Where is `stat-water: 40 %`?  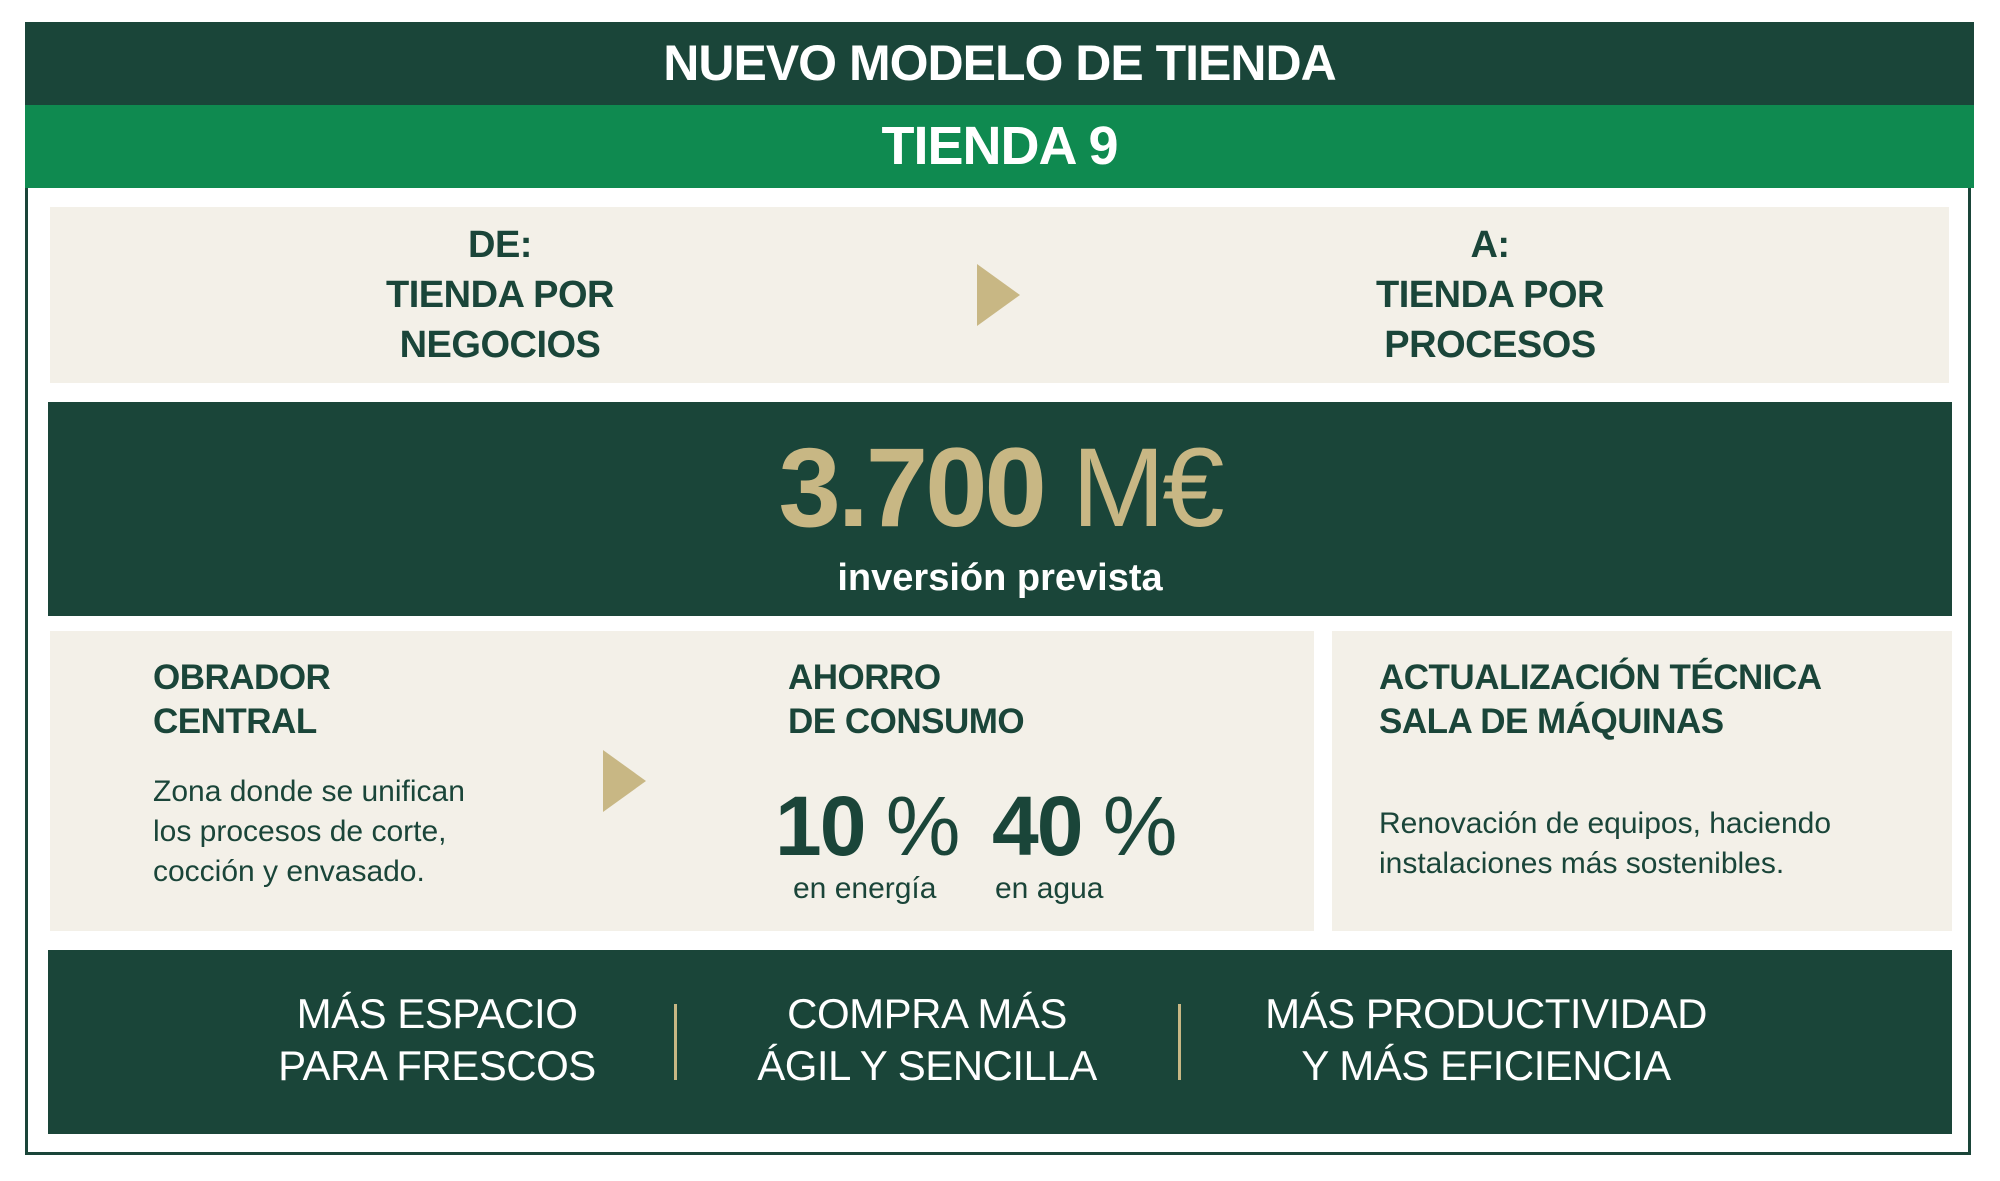 stat-water: 40 % is located at coordinates (1084, 826).